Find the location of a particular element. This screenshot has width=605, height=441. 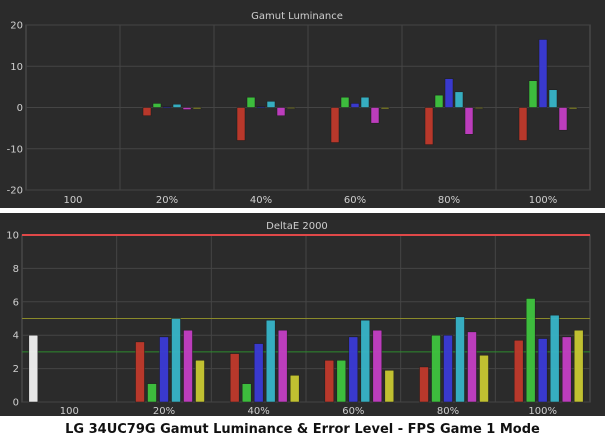

chart-title: DeltaE 2000 is located at coordinates (297, 226).